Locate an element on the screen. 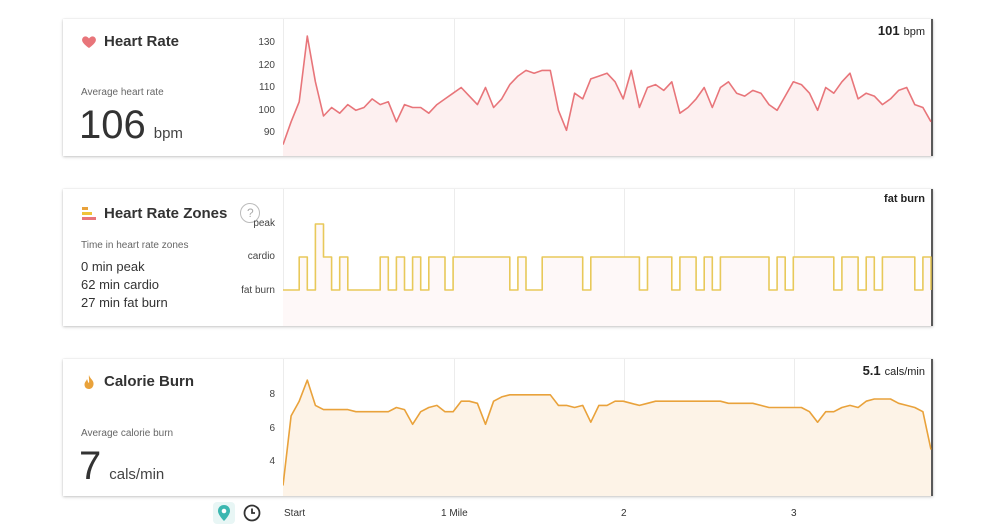  zone-label-fatburn: fat burn is located at coordinates (258, 290).